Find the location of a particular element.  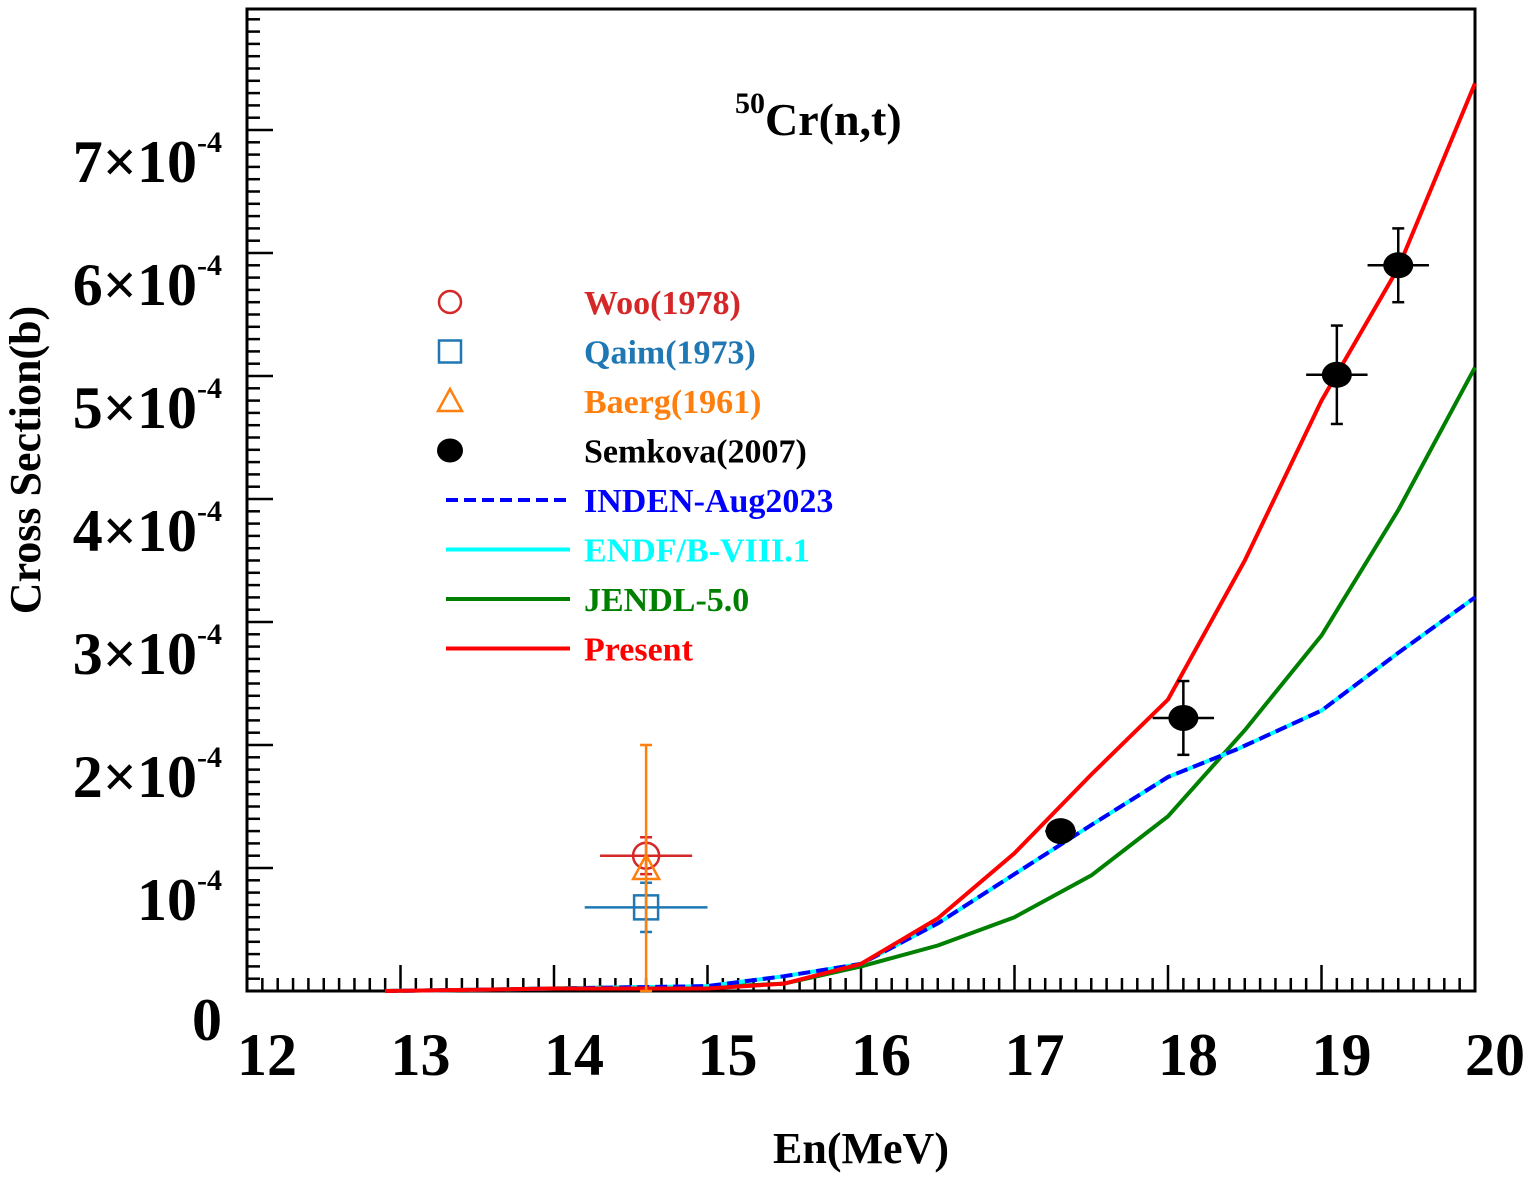

y-tick-base: 0 is located at coordinates (207, 1020).